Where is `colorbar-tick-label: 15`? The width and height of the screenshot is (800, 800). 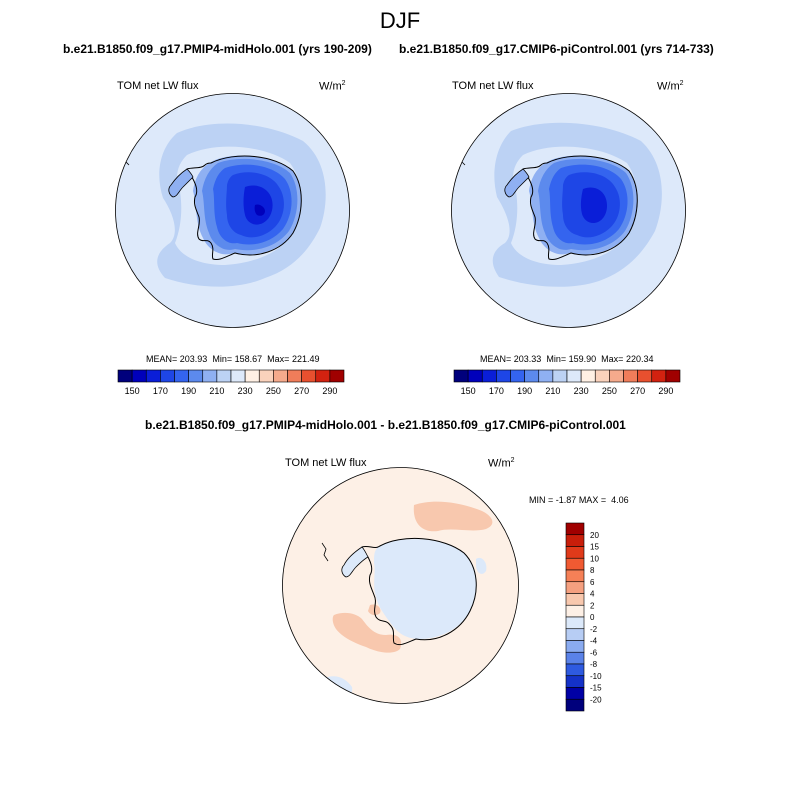
colorbar-tick-label: 15 is located at coordinates (594, 547).